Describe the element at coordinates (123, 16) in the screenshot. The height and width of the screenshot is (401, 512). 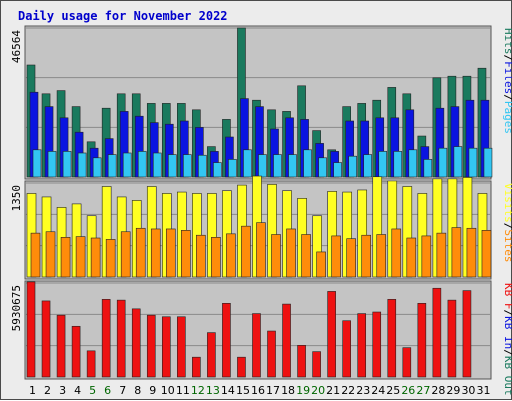
I see `chart-title: Daily usage for November 2022` at that location.